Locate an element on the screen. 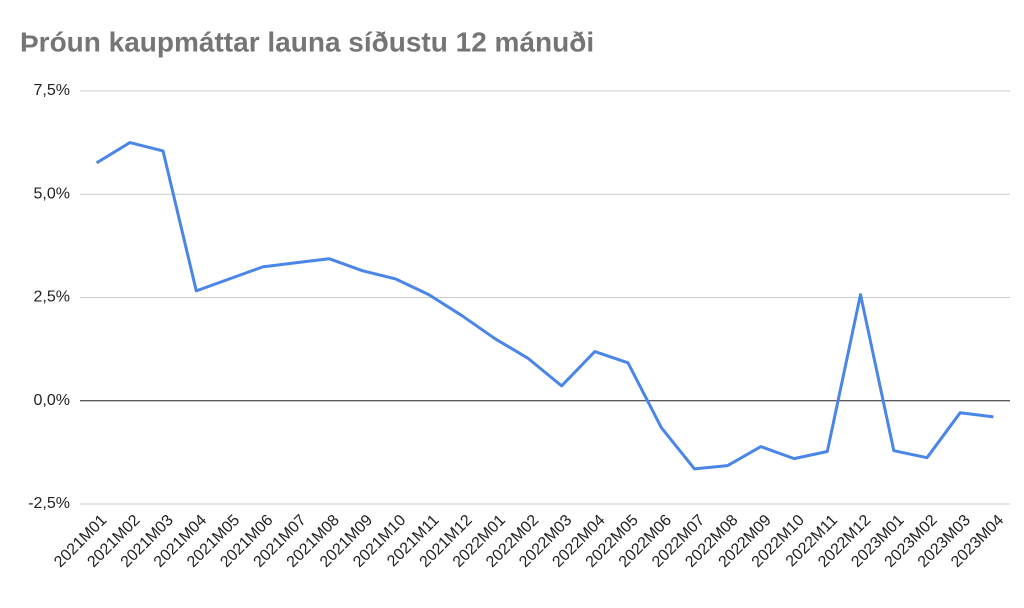 This screenshot has height=608, width=1024. y-tick-label: 5,0% is located at coordinates (52, 193).